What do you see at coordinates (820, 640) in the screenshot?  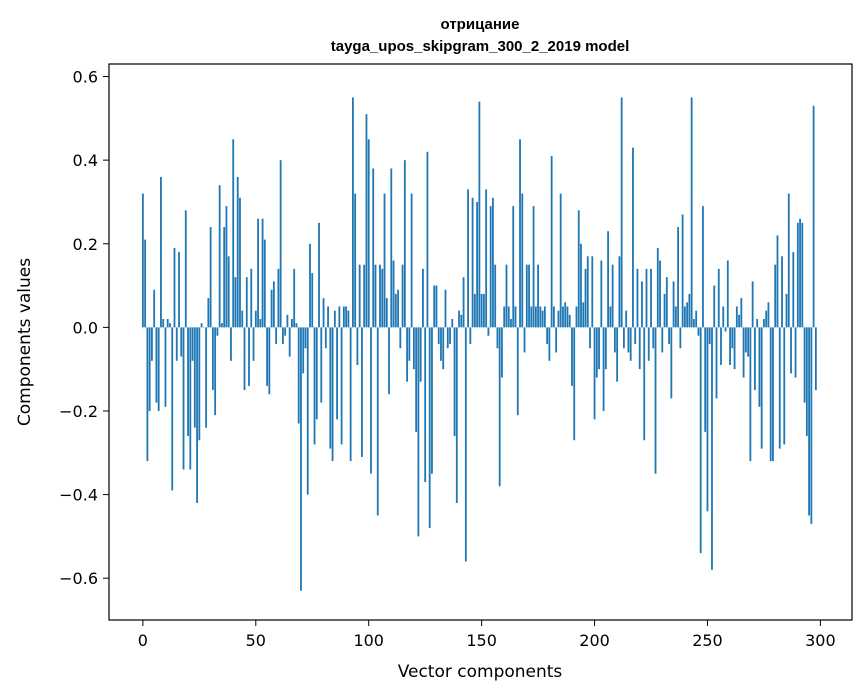 I see `x-tick-label: 300` at bounding box center [820, 640].